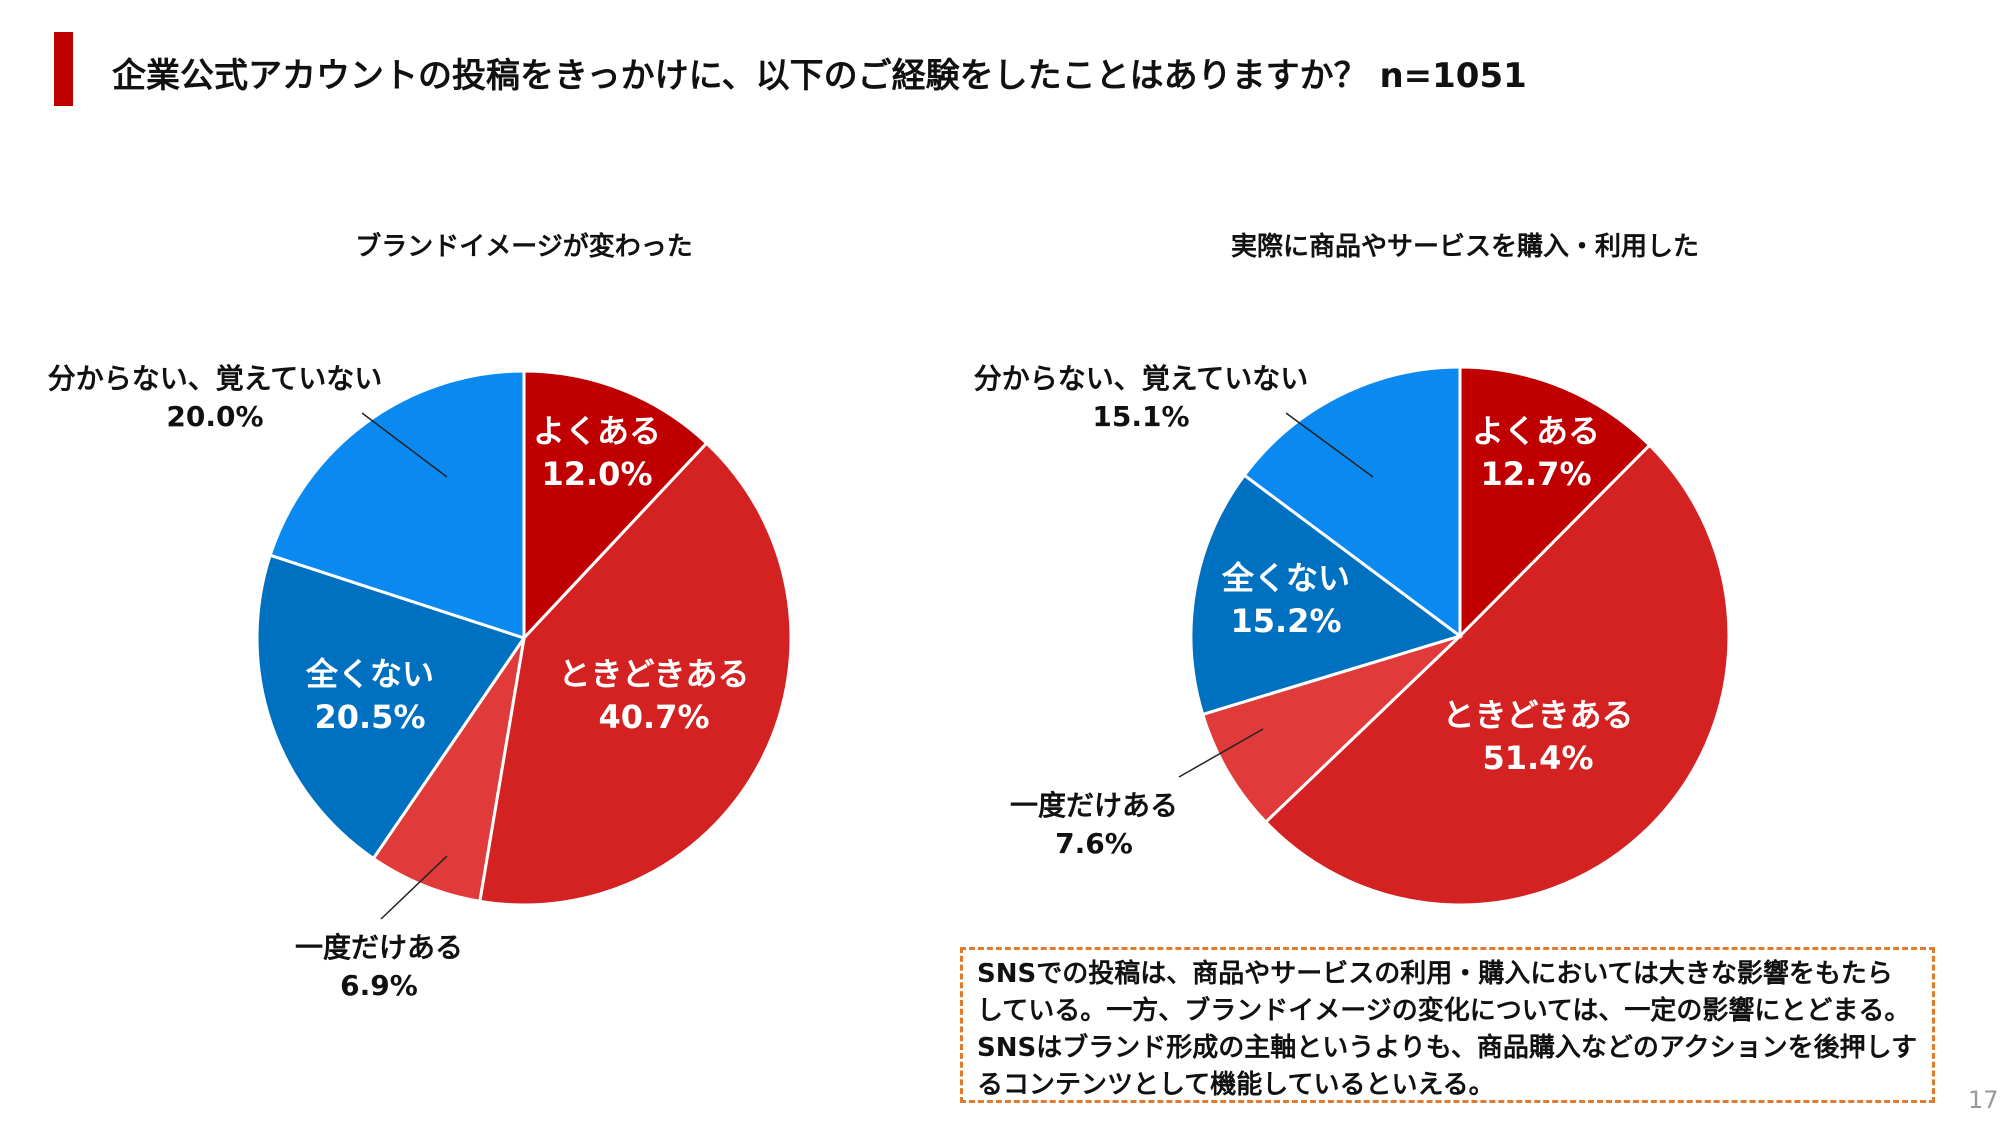  Describe the element at coordinates (1094, 824) in the screenshot. I see `label-once: 一度だけある 7.6%` at that location.